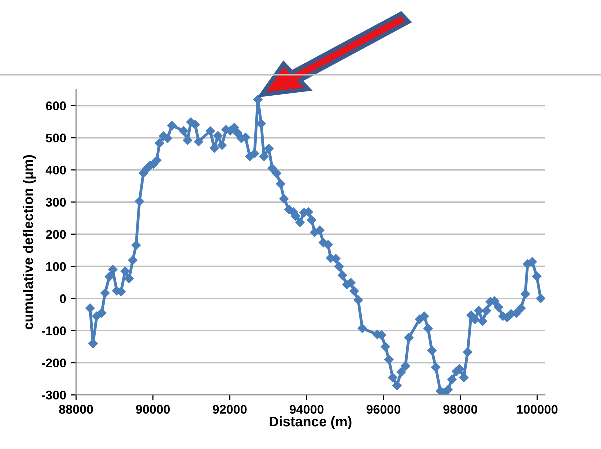 The width and height of the screenshot is (601, 449). I want to click on y-tick-label: 100, so click(56, 267).